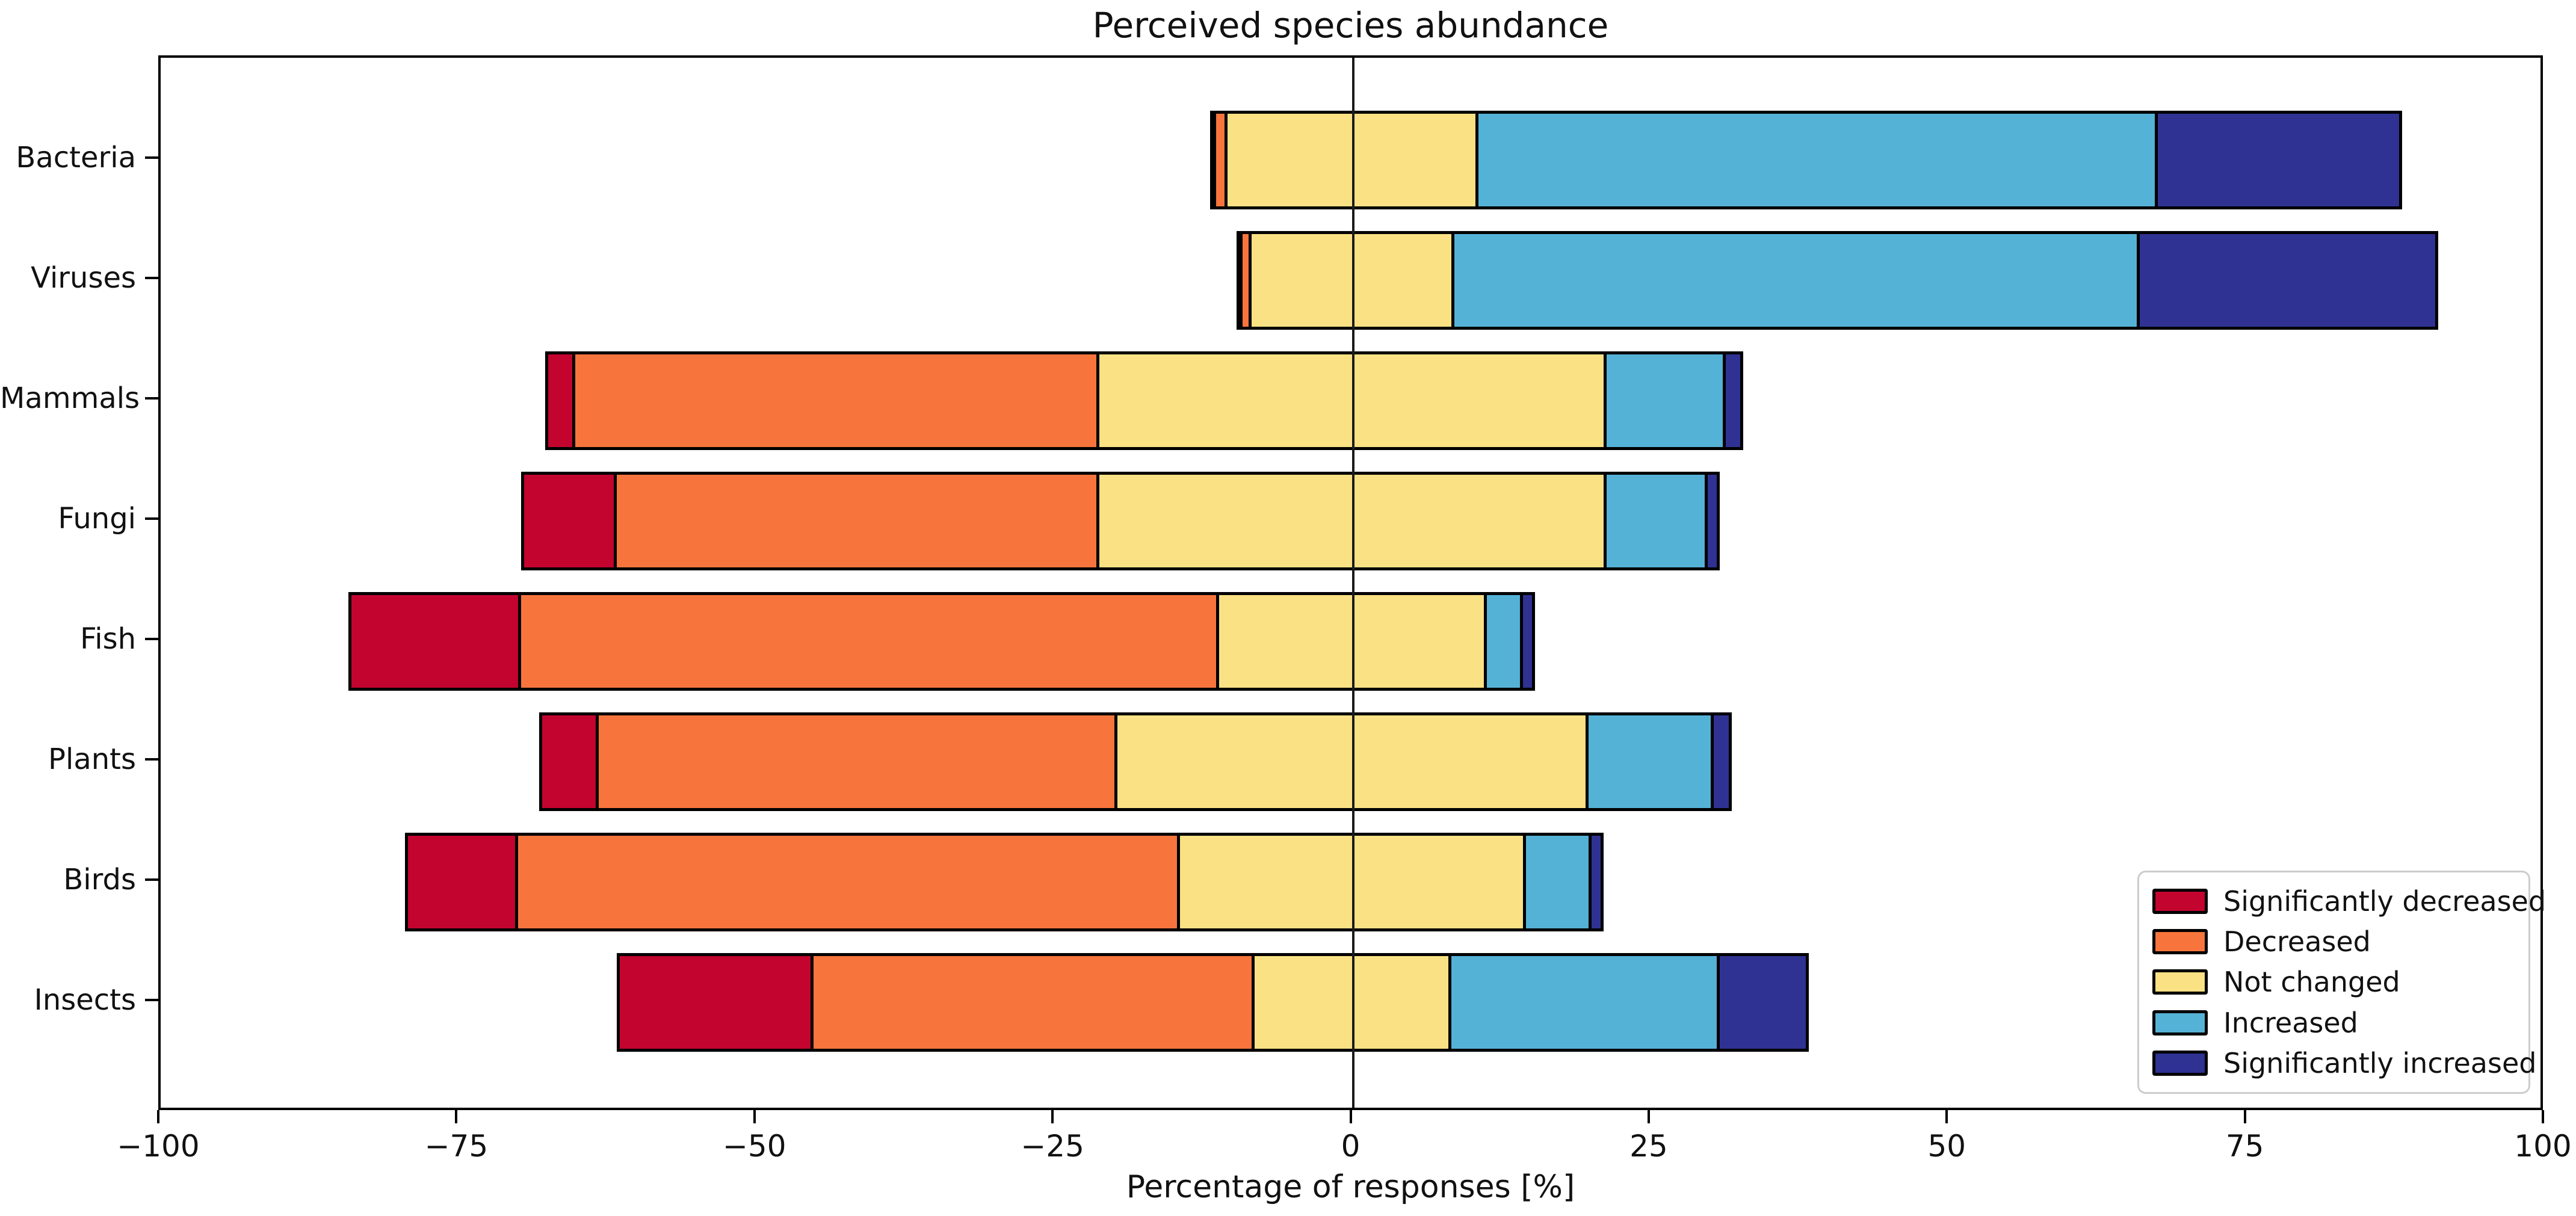 Image resolution: width=2576 pixels, height=1216 pixels. Describe the element at coordinates (1648, 1146) in the screenshot. I see `x-tick-label: 25` at that location.